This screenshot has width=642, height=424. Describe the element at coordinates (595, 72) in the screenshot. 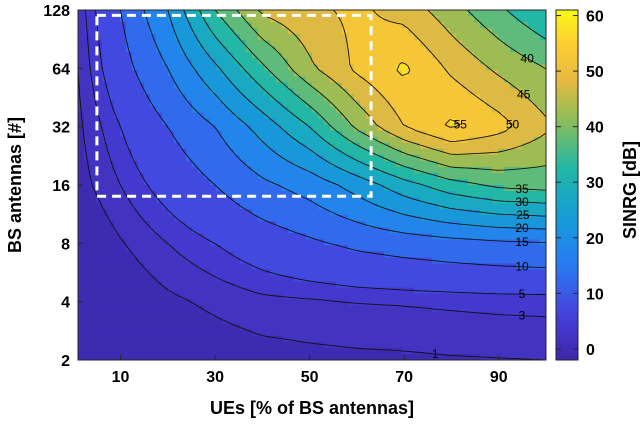

I see `colorbar-tick-label: 50` at that location.